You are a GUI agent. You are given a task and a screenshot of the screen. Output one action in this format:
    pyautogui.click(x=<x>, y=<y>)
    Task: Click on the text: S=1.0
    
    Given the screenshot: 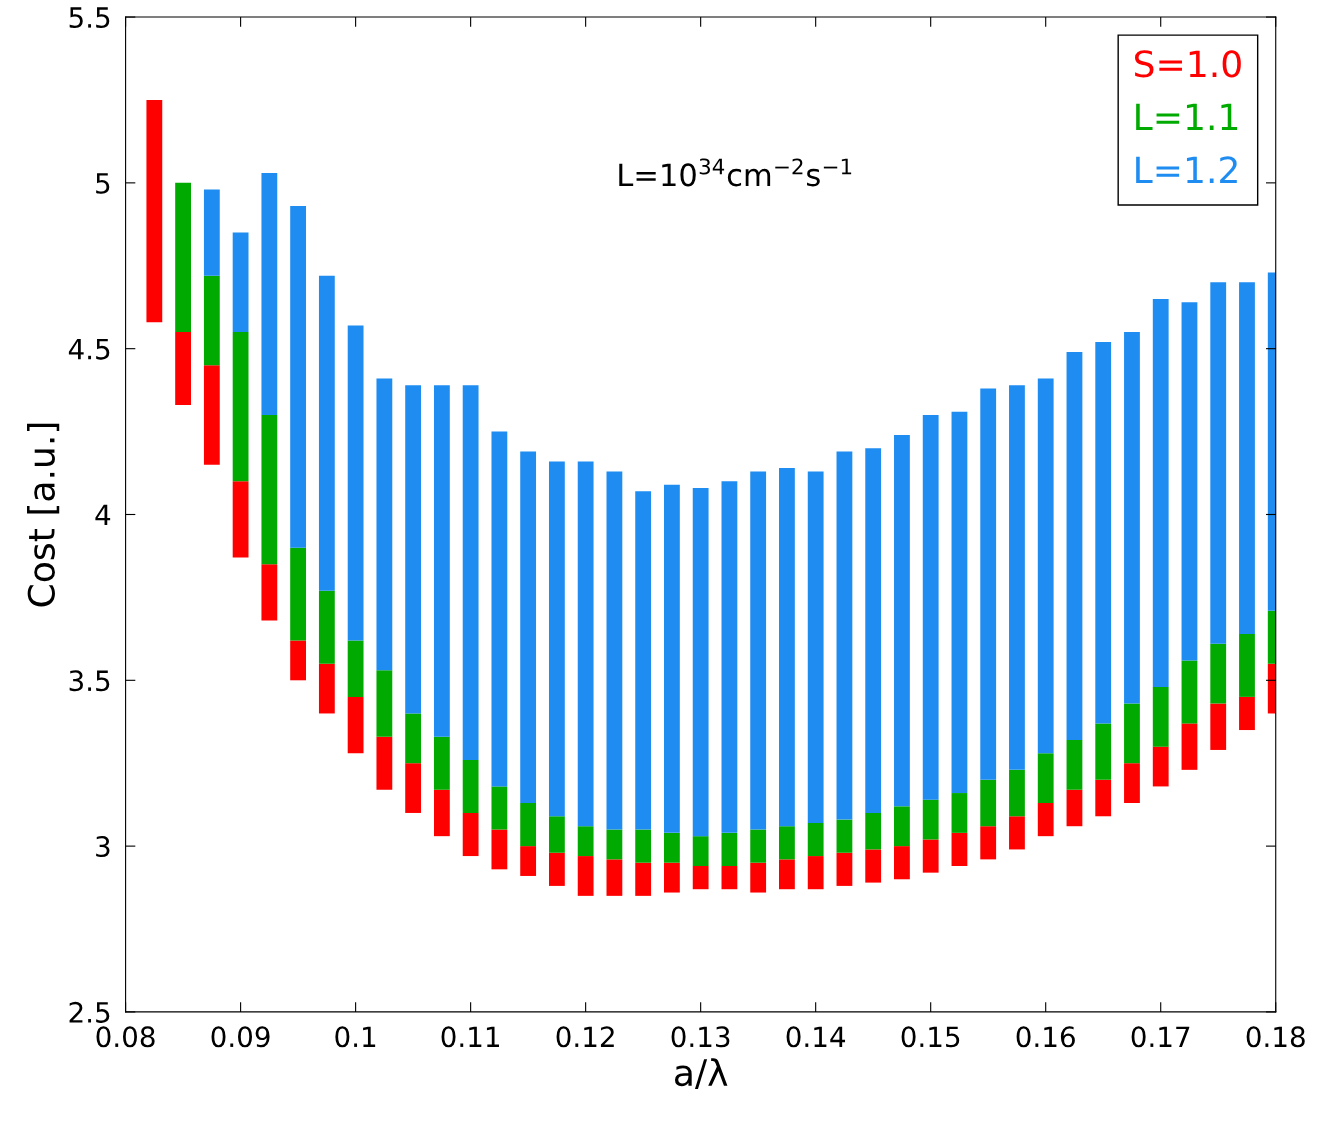 What is the action you would take?
    pyautogui.click(x=1188, y=64)
    